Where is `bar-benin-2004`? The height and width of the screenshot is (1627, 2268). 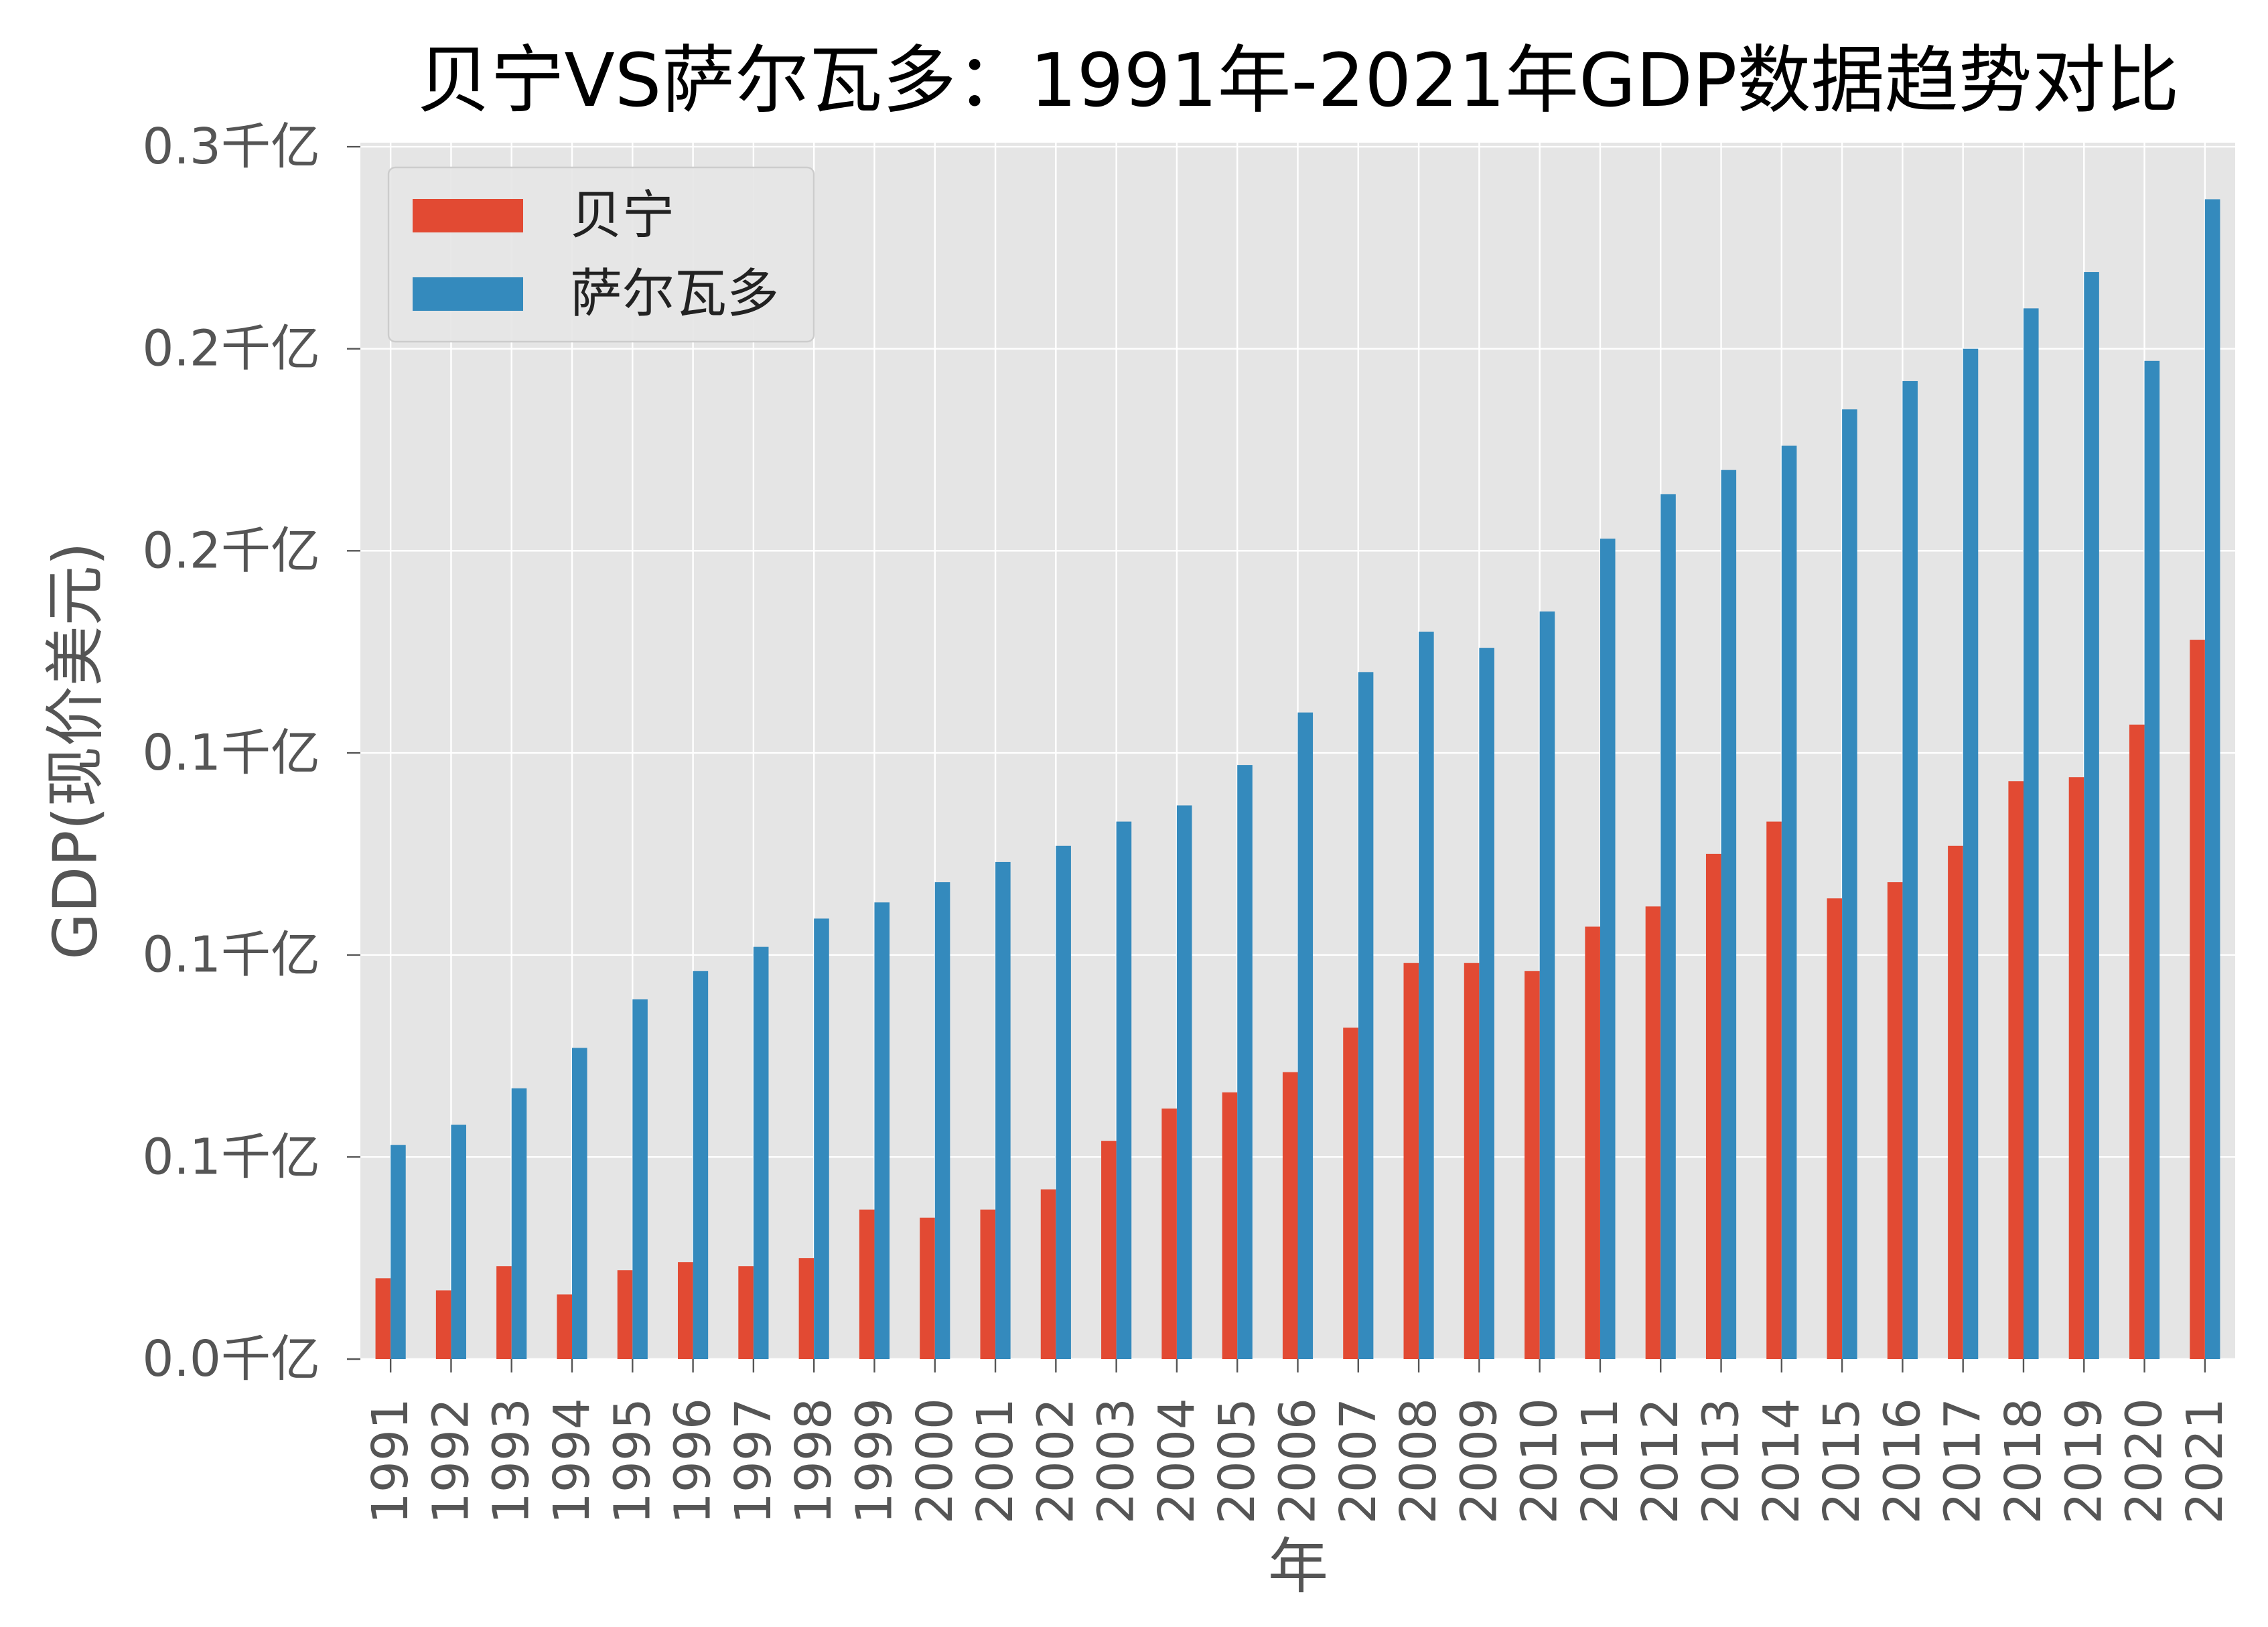
bar-benin-2004 is located at coordinates (1169, 1233).